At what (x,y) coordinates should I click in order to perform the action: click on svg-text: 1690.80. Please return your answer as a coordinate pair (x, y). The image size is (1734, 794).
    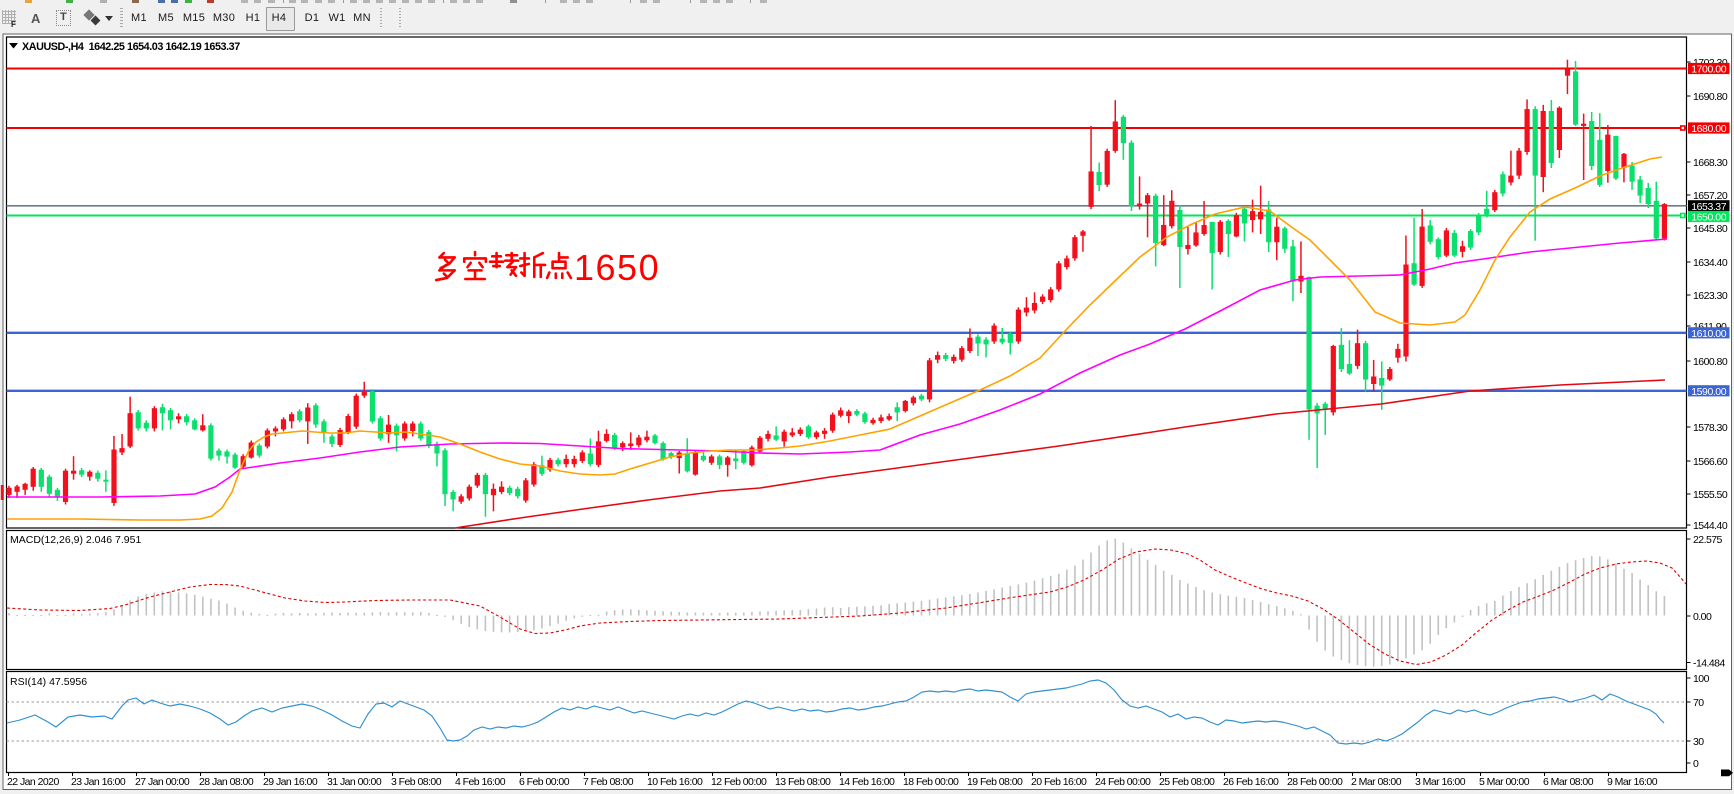
    Looking at the image, I should click on (1710, 97).